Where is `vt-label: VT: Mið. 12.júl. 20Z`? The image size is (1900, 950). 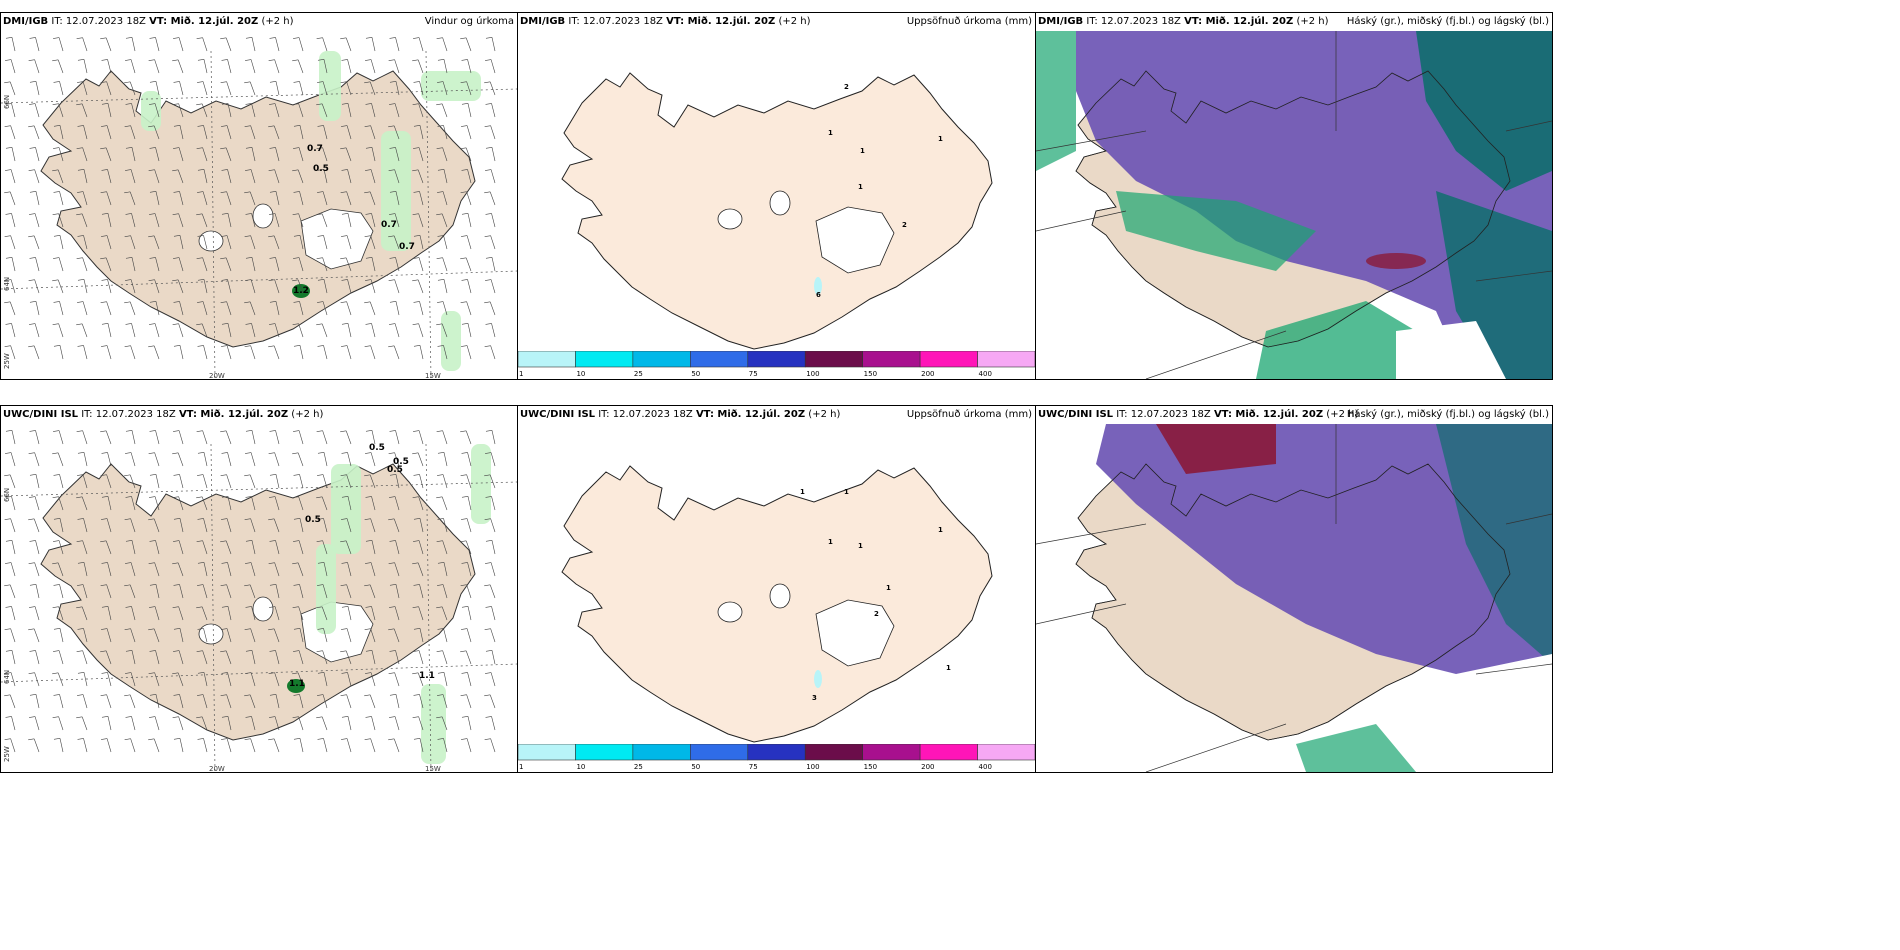 vt-label: VT: Mið. 12.júl. 20Z is located at coordinates (204, 21).